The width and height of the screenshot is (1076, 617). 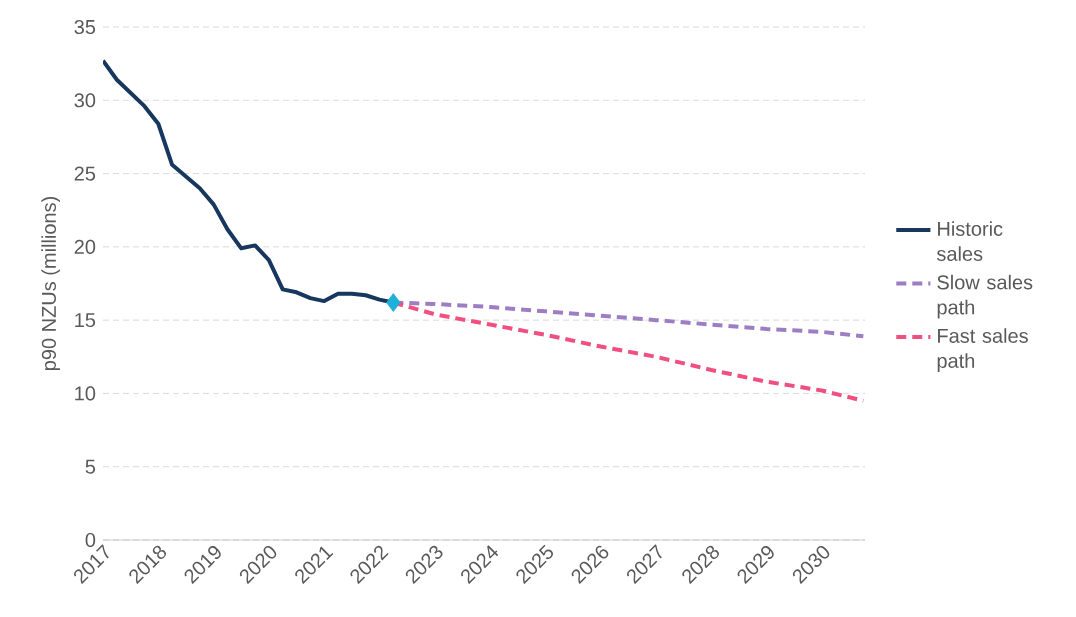 I want to click on legend-label: Fast sales path, so click(x=982, y=350).